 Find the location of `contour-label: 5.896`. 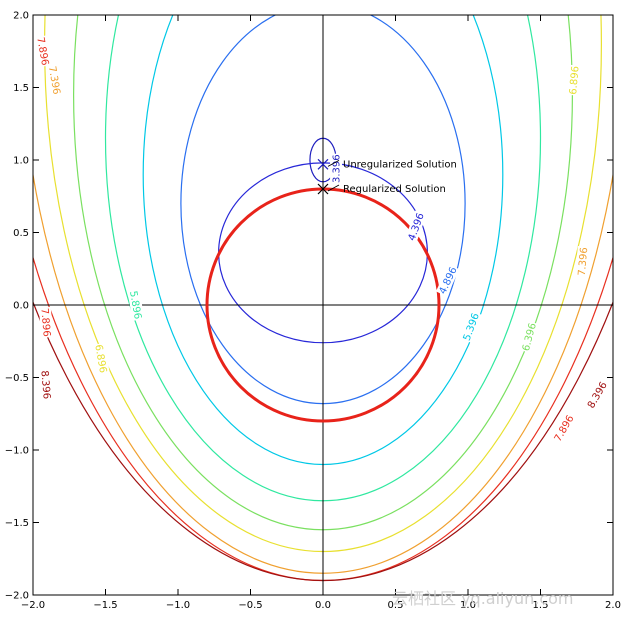

contour-label: 5.896 is located at coordinates (135, 305).